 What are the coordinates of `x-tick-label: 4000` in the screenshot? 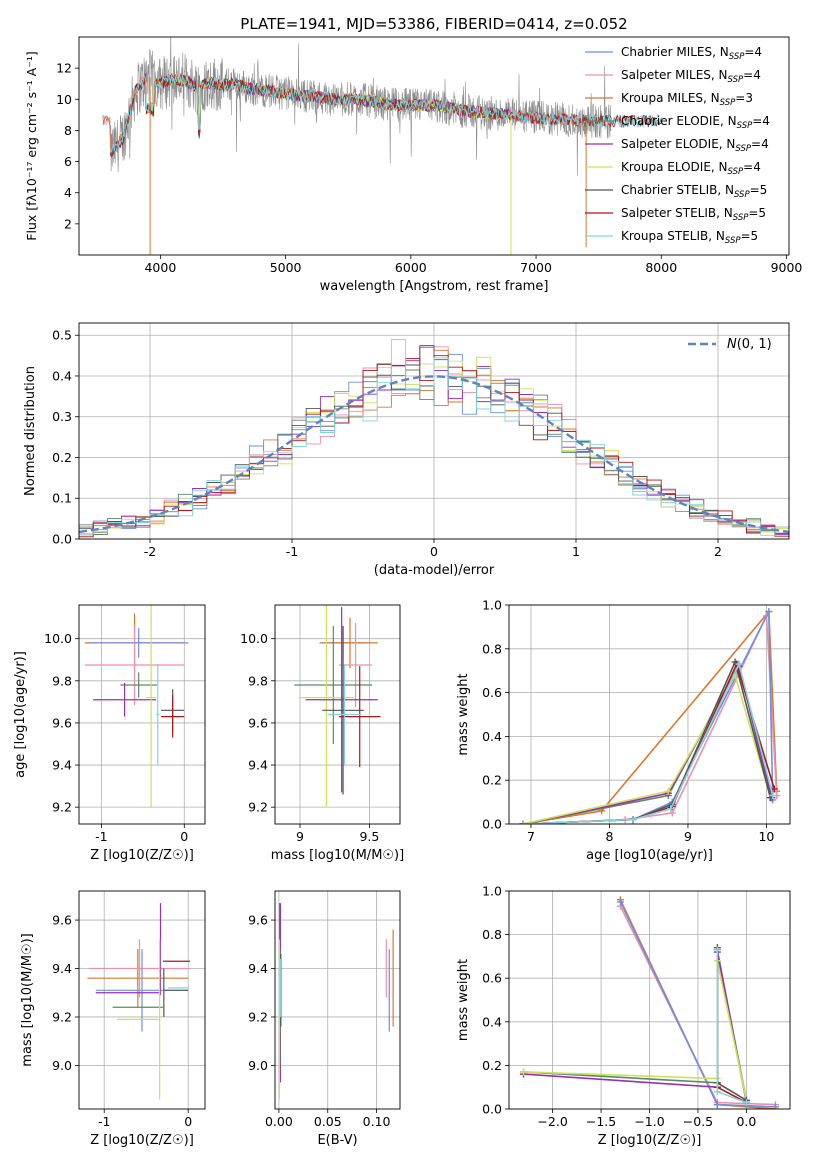 It's located at (160, 267).